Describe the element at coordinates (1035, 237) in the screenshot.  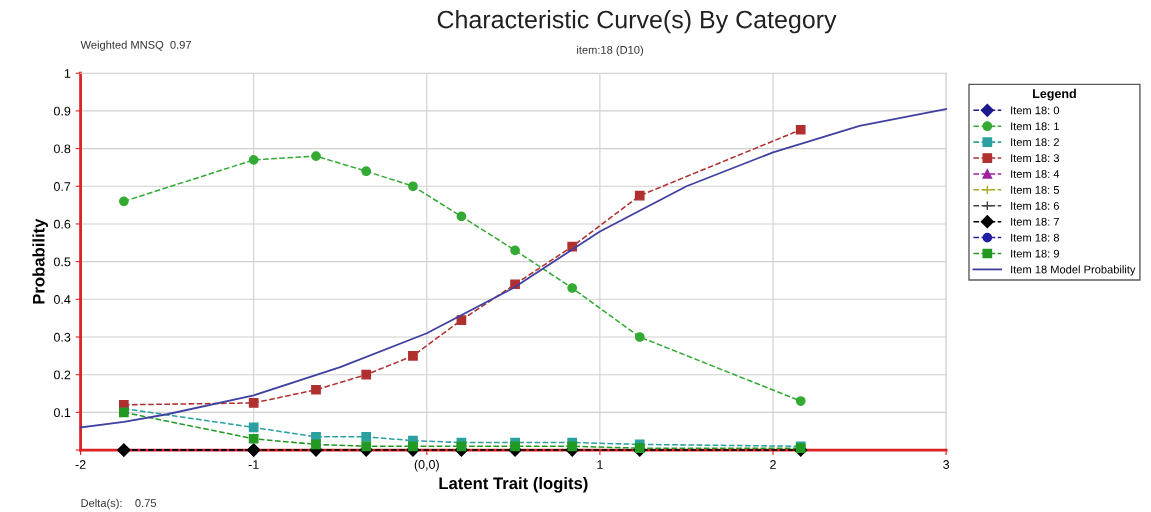
I see `legend-label: Item 18: 8` at that location.